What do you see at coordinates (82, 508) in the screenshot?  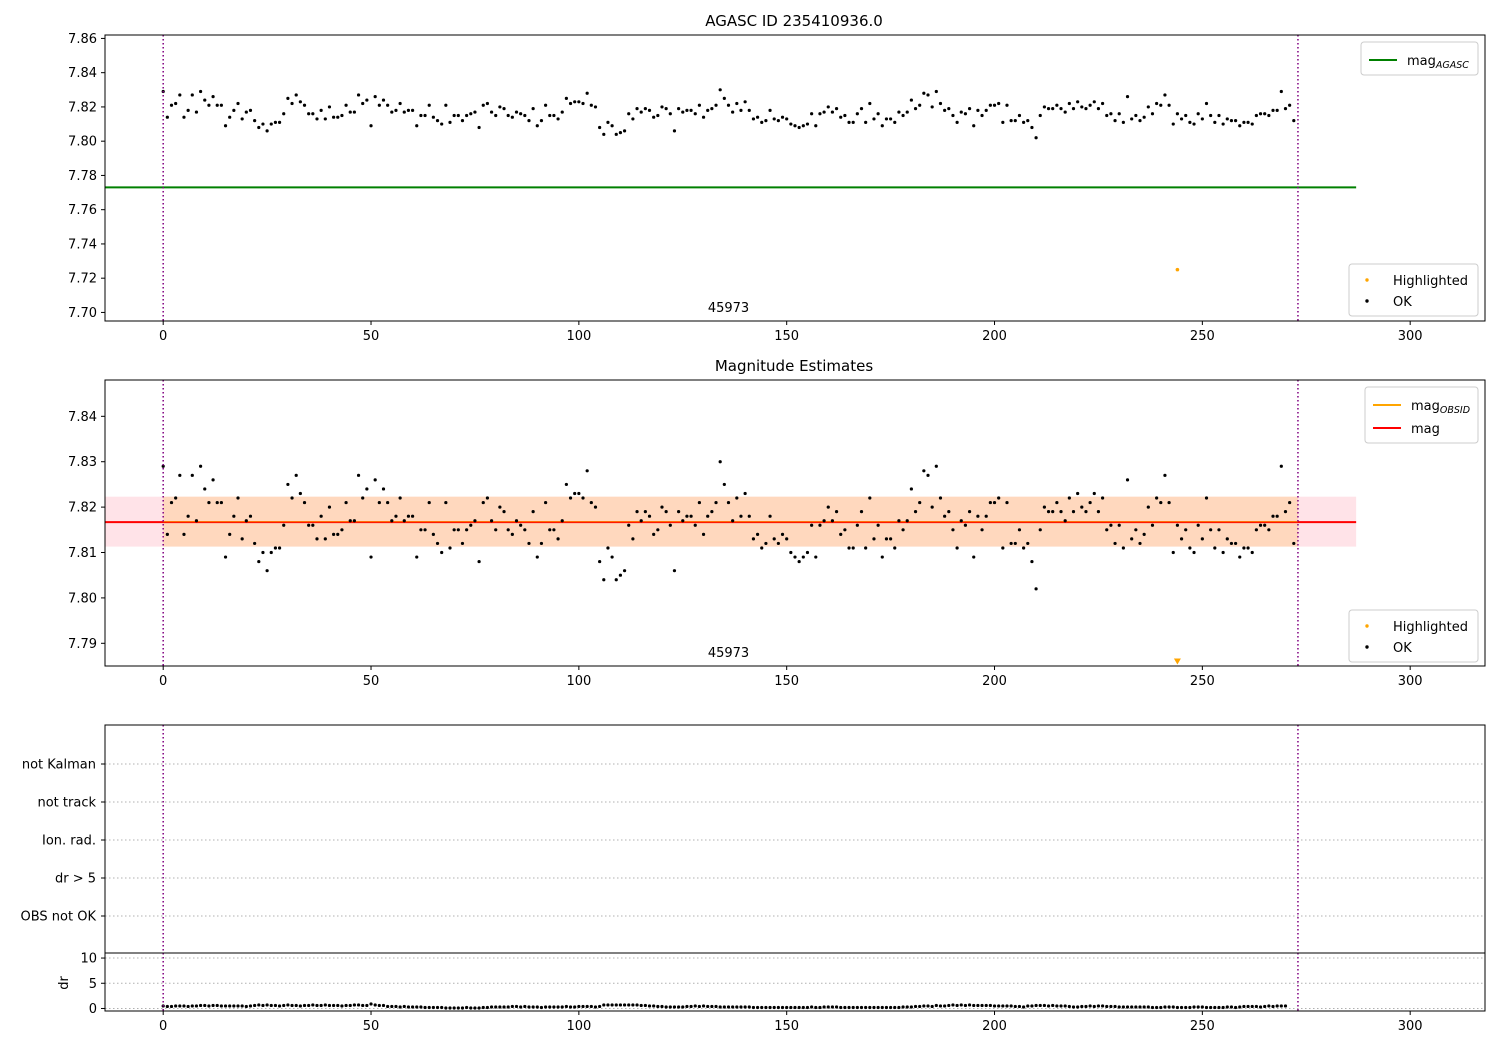 I see `y-tick-label: 7.82` at bounding box center [82, 508].